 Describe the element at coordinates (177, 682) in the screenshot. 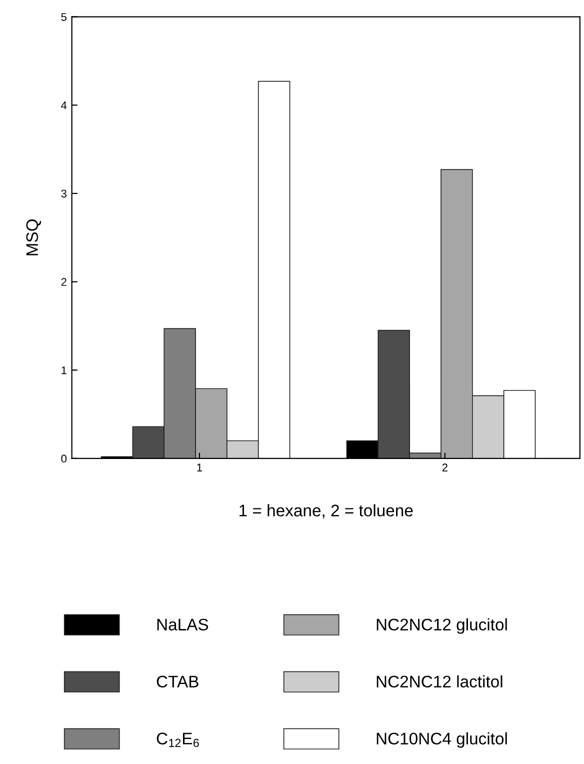

I see `legend-label: CTAB` at that location.